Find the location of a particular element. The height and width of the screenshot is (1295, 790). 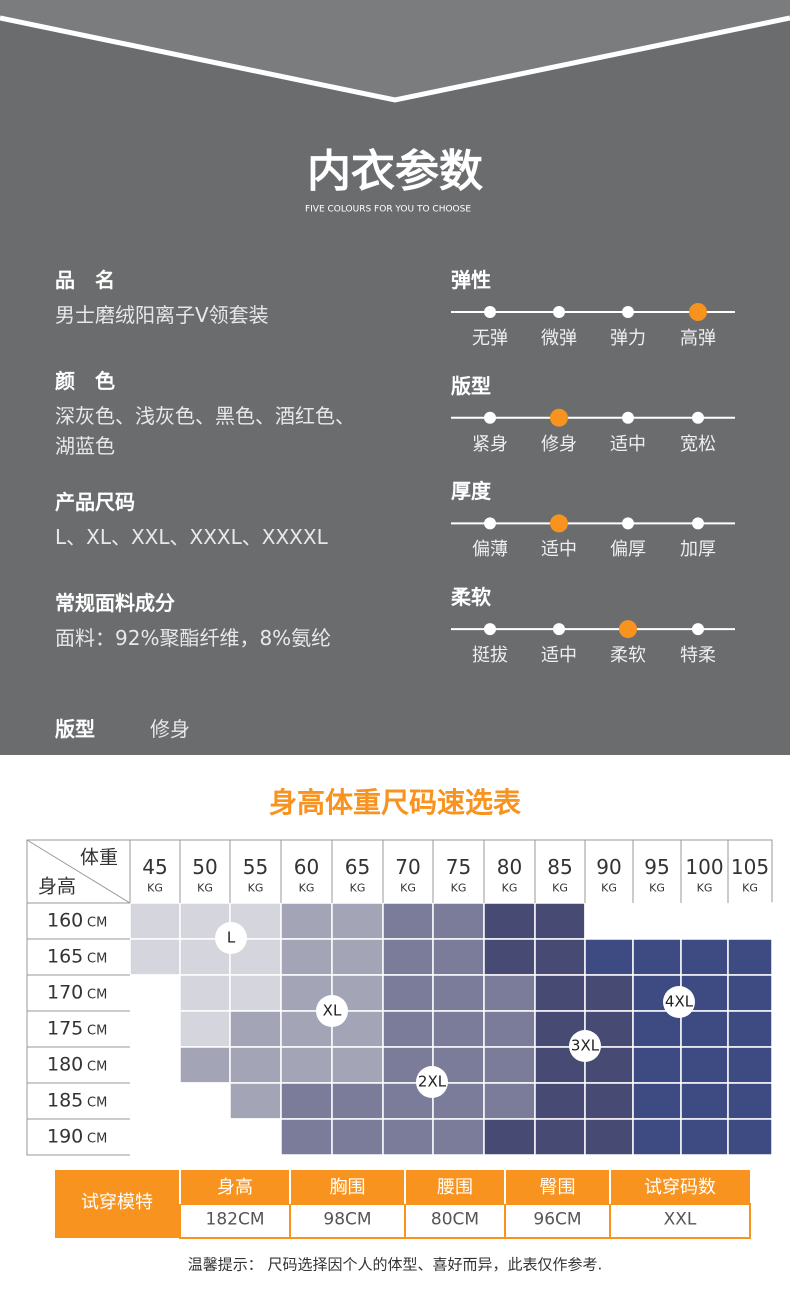

spec-value: 深灰色、浅灰色、黑色、酒红色、 is located at coordinates (205, 416).